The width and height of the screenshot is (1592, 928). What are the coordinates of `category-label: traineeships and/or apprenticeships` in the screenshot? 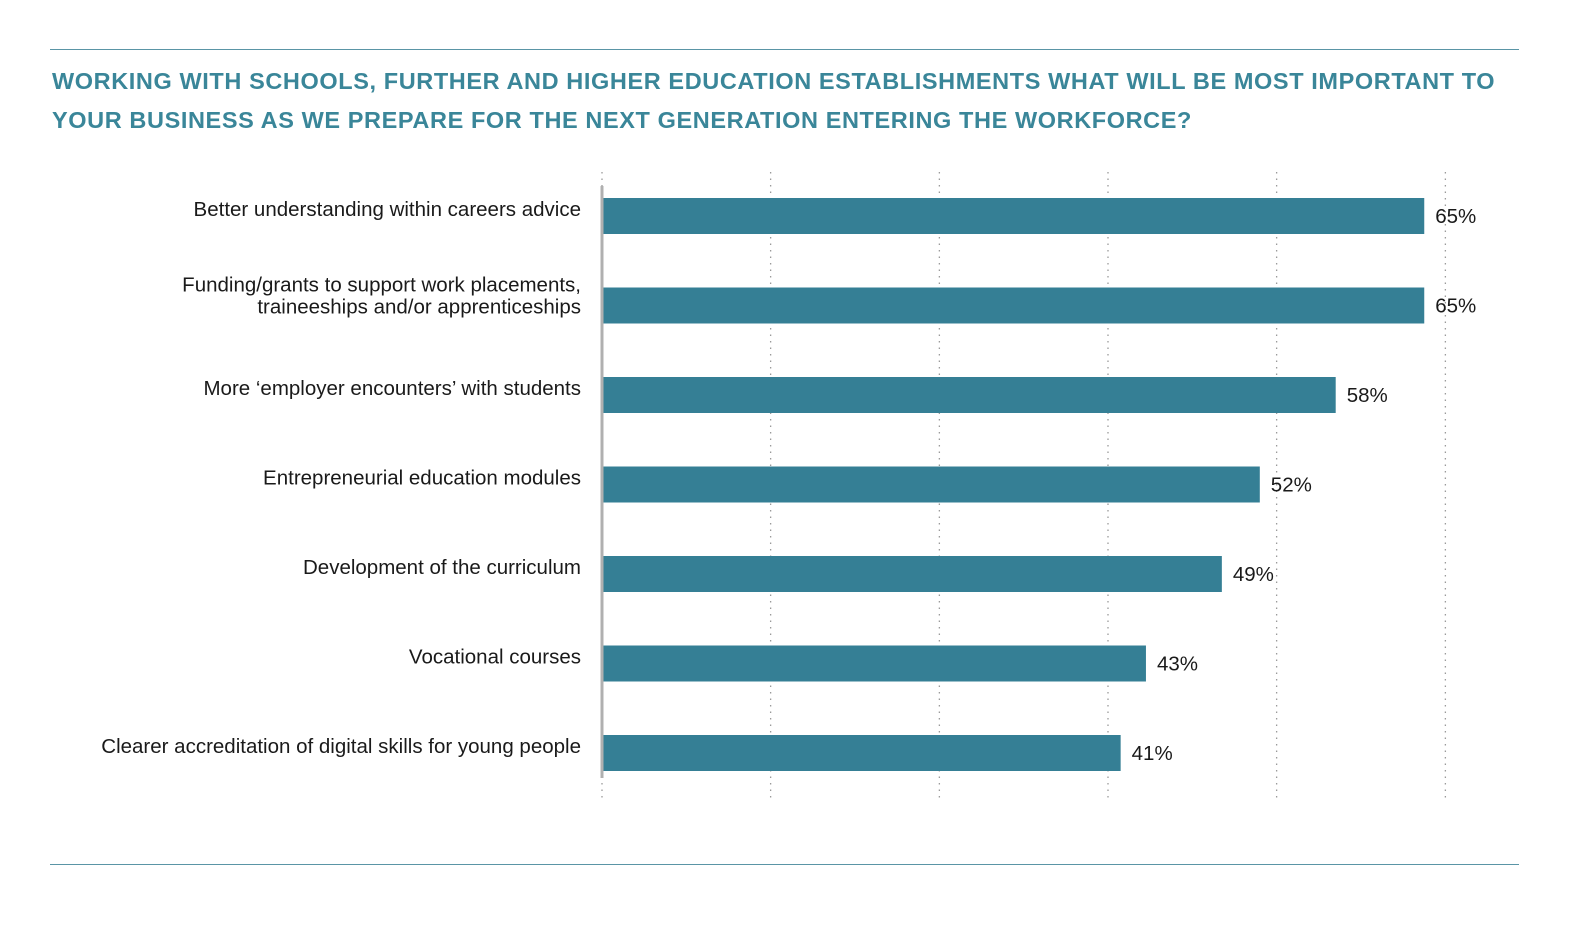 It's located at (419, 307).